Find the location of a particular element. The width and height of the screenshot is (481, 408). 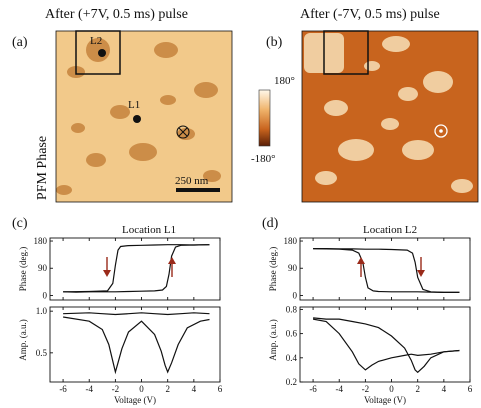

c-amp-xtick-label: 6 is located at coordinates (220, 389).